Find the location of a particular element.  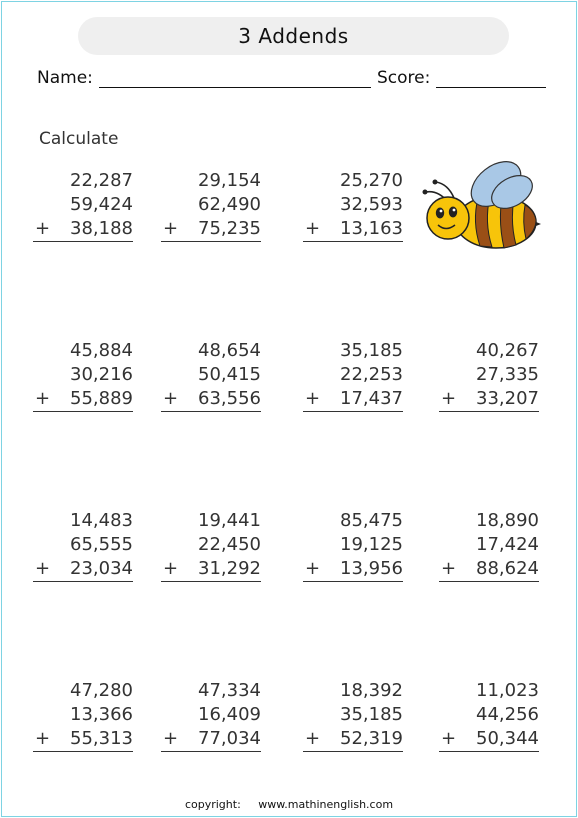

addend-2: 59,424 is located at coordinates (101, 204).